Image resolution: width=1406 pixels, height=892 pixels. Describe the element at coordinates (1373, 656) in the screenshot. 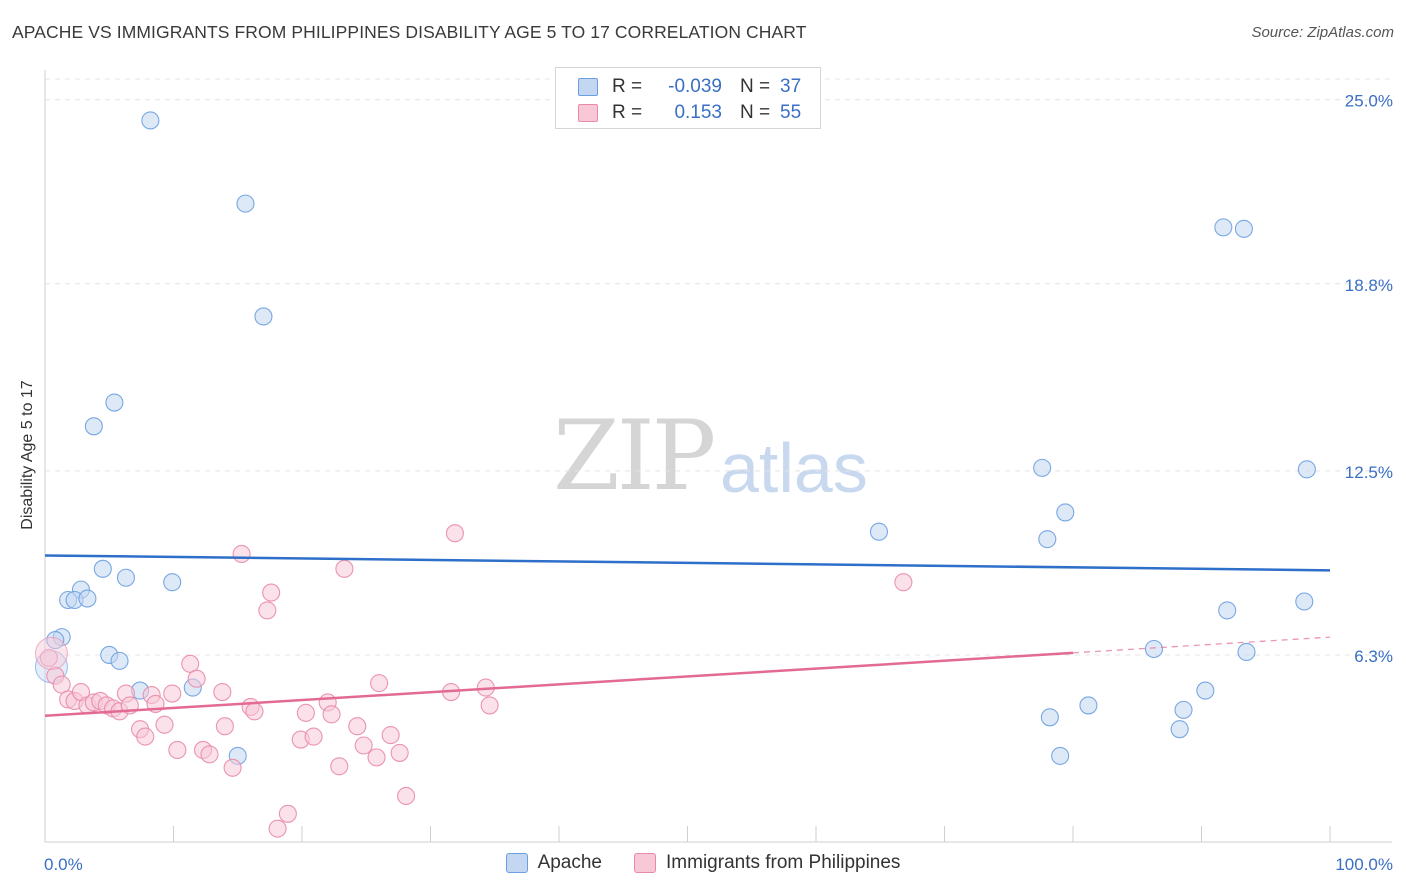

I see `y-tick-label: 6.3%` at that location.